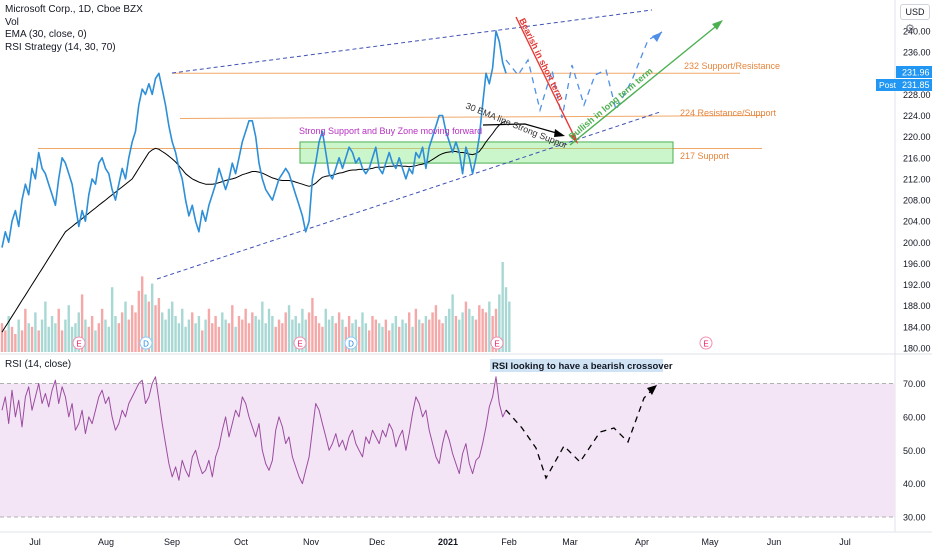 This screenshot has height=550, width=932. What do you see at coordinates (652, 390) in the screenshot?
I see `rsi-arrowhead` at bounding box center [652, 390].